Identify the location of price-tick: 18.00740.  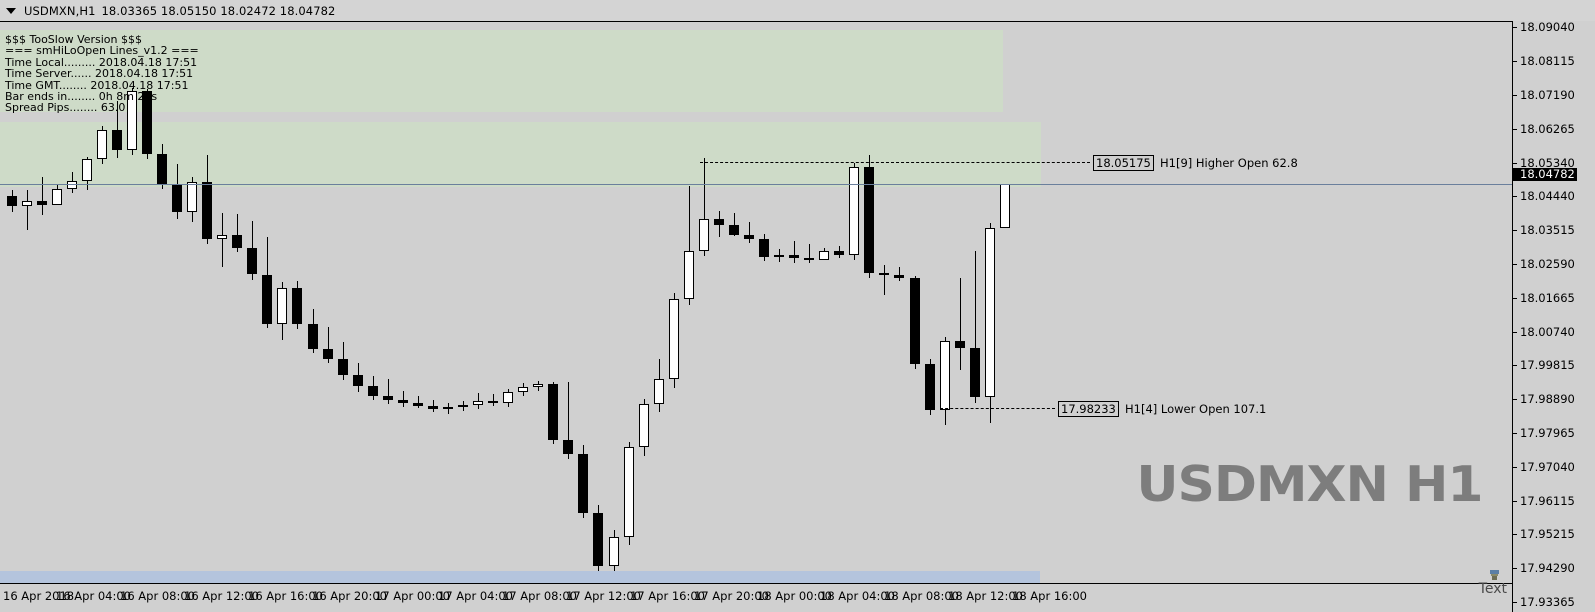
(1544, 332).